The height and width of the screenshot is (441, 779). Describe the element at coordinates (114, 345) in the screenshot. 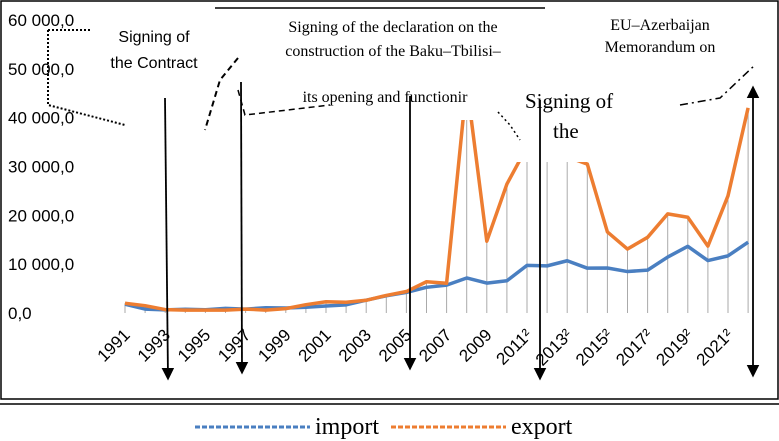

I see `x-tick-label: 1991` at that location.